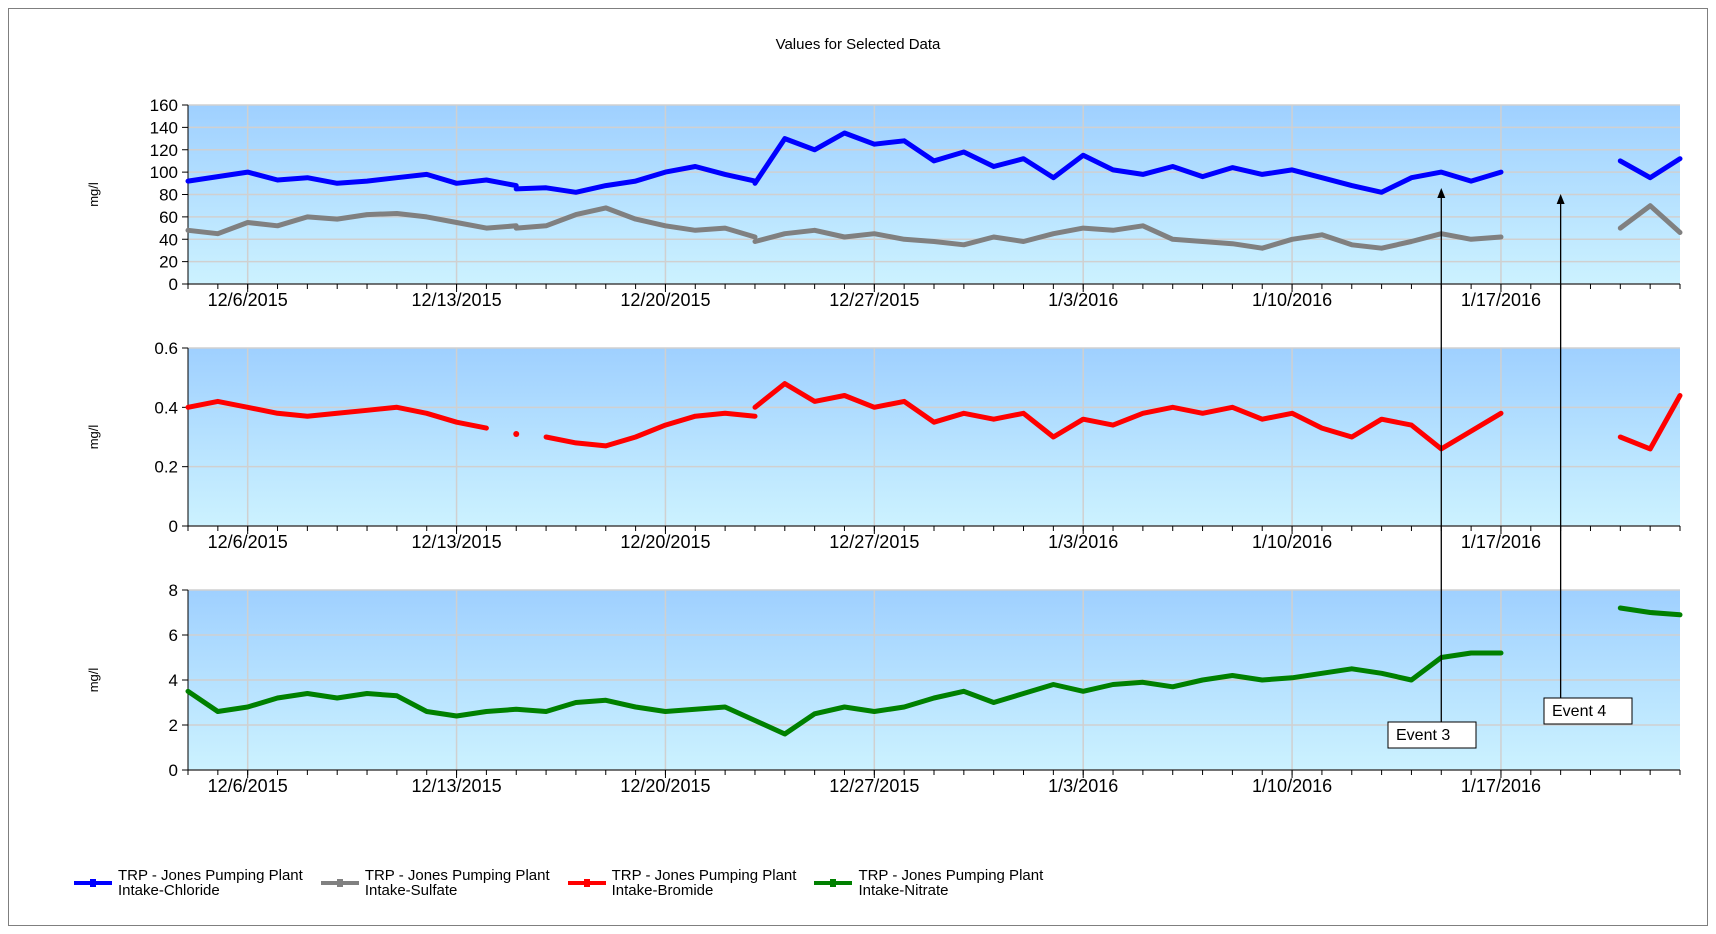 Image resolution: width=1716 pixels, height=934 pixels. What do you see at coordinates (858, 44) in the screenshot?
I see `chart-title: Values for Selected Data` at bounding box center [858, 44].